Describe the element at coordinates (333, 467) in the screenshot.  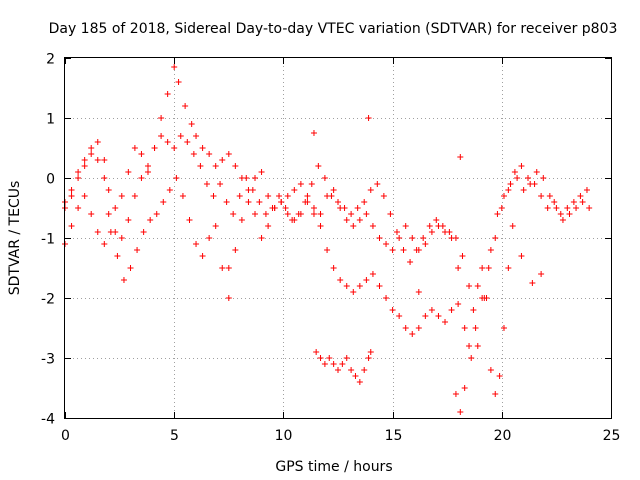
I see `x-axis-label: GPS time / hours` at that location.